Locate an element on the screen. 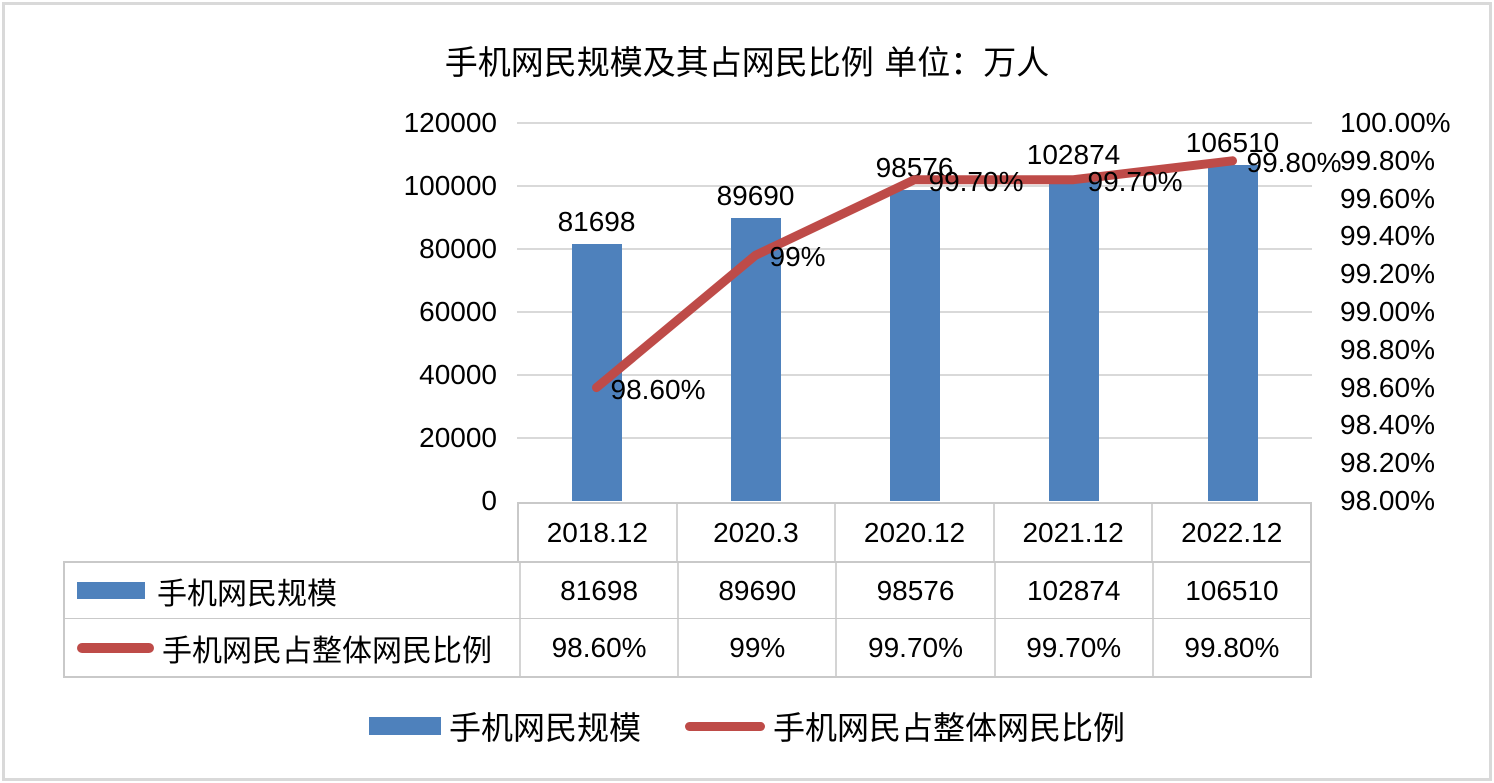 This screenshot has width=1494, height=783. table-series-row: 手机网民占整体网民比例 98.60% 99% 99.70% 99.70% 99.80% is located at coordinates (687, 648).